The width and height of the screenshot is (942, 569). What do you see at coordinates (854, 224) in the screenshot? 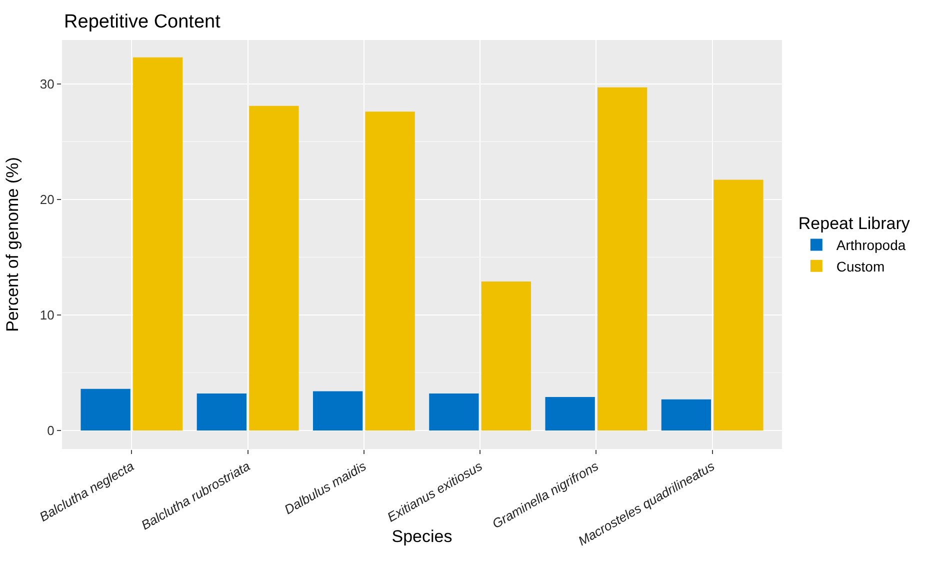
I see `legend-title: Repeat Library` at bounding box center [854, 224].